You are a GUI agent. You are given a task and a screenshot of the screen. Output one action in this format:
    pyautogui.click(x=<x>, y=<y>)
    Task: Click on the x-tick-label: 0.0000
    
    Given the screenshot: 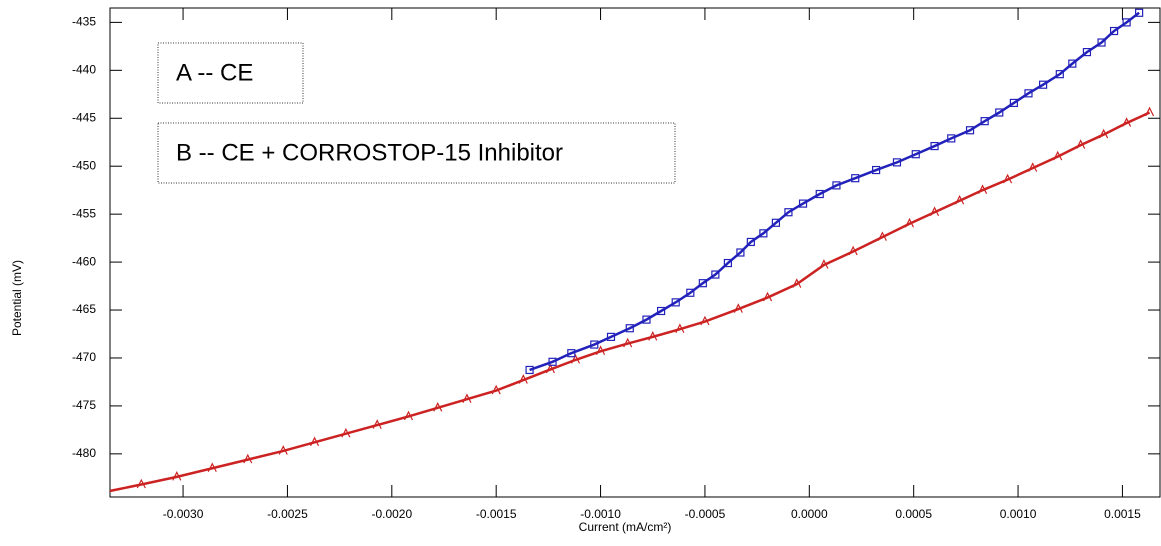 What is the action you would take?
    pyautogui.click(x=809, y=514)
    